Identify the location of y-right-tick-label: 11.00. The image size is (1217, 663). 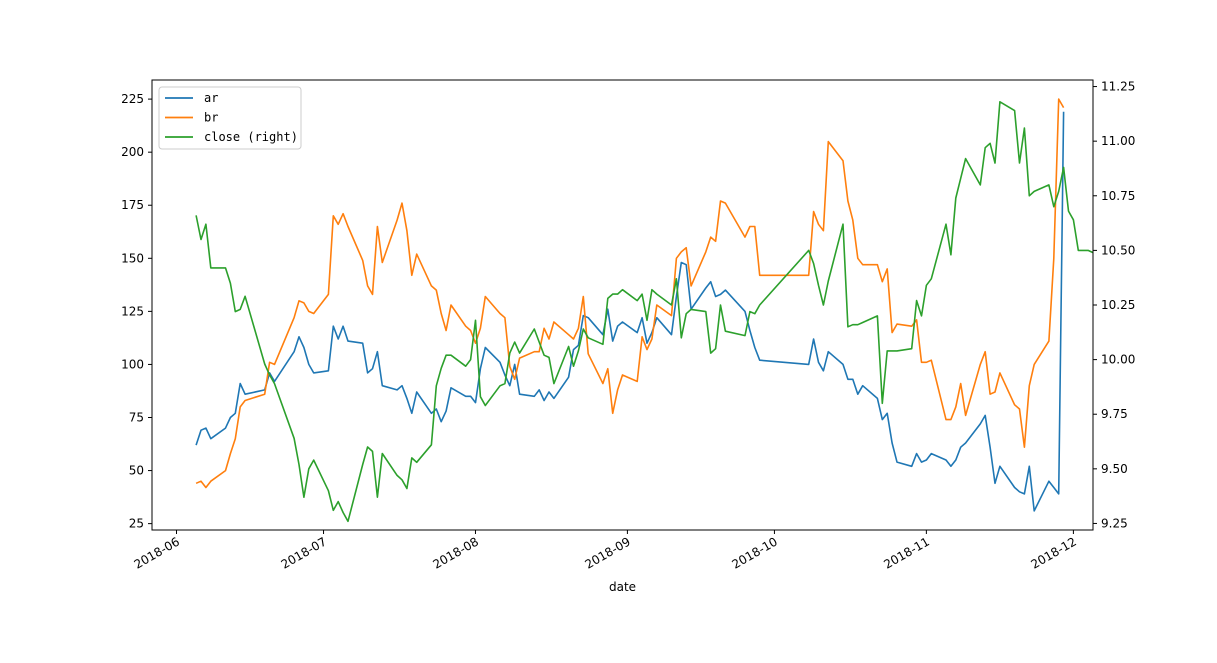
(1118, 141).